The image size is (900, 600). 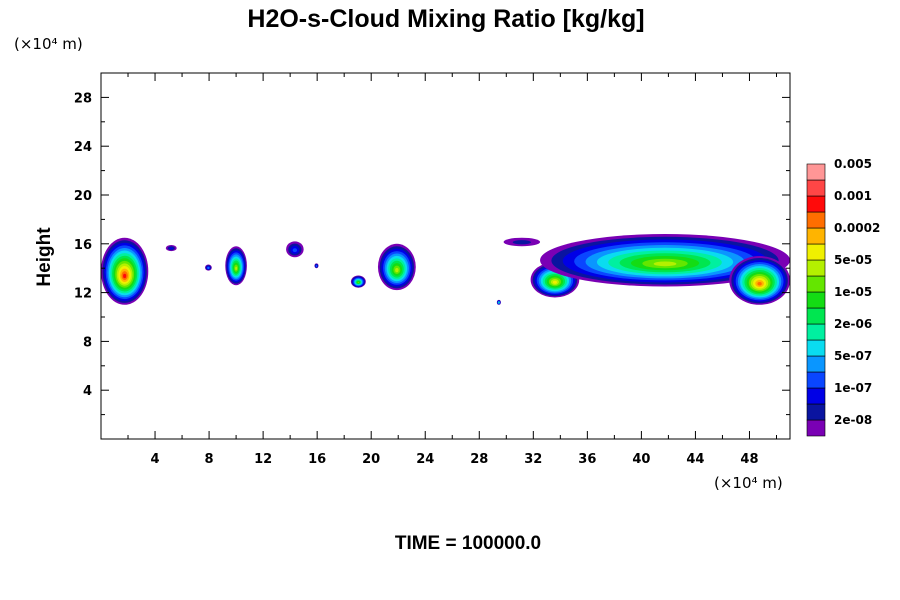 I want to click on x-tick-label: 20, so click(x=371, y=459).